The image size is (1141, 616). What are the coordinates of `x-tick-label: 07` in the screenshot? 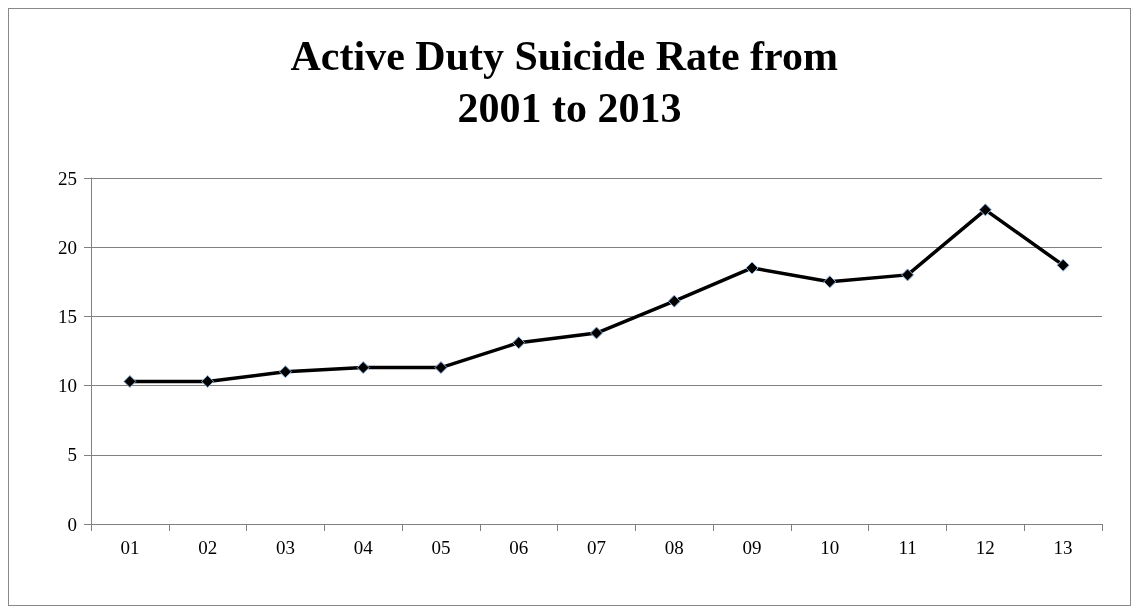 It's located at (596, 547).